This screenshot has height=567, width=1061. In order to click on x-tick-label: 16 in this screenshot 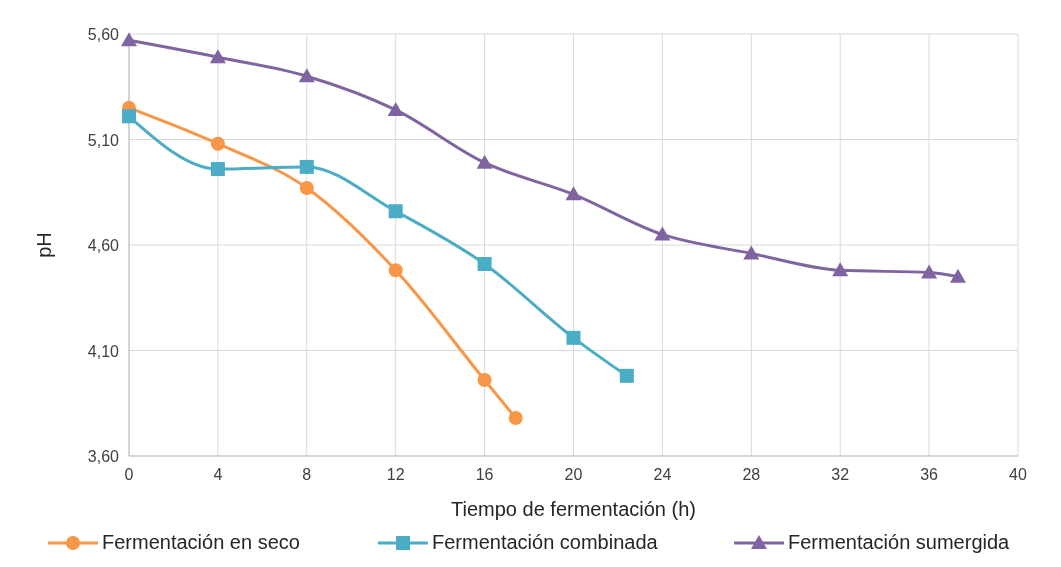, I will do `click(484, 474)`.